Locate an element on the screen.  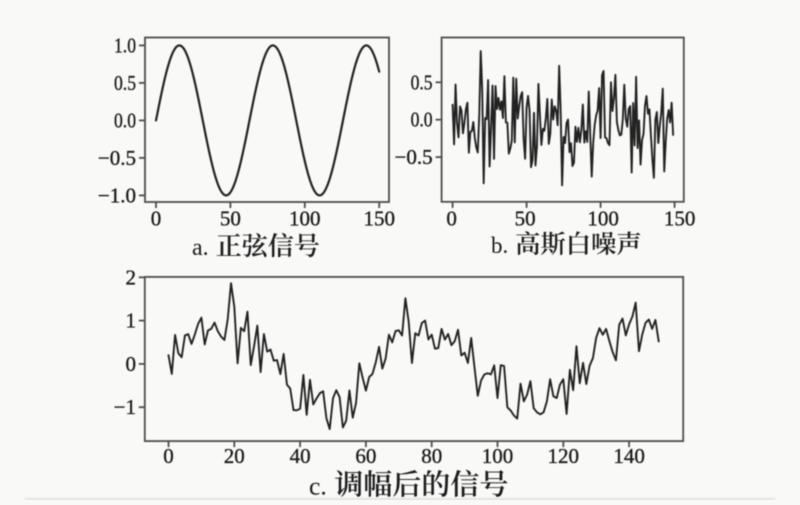
svg-text: 1 is located at coordinates (131, 321).